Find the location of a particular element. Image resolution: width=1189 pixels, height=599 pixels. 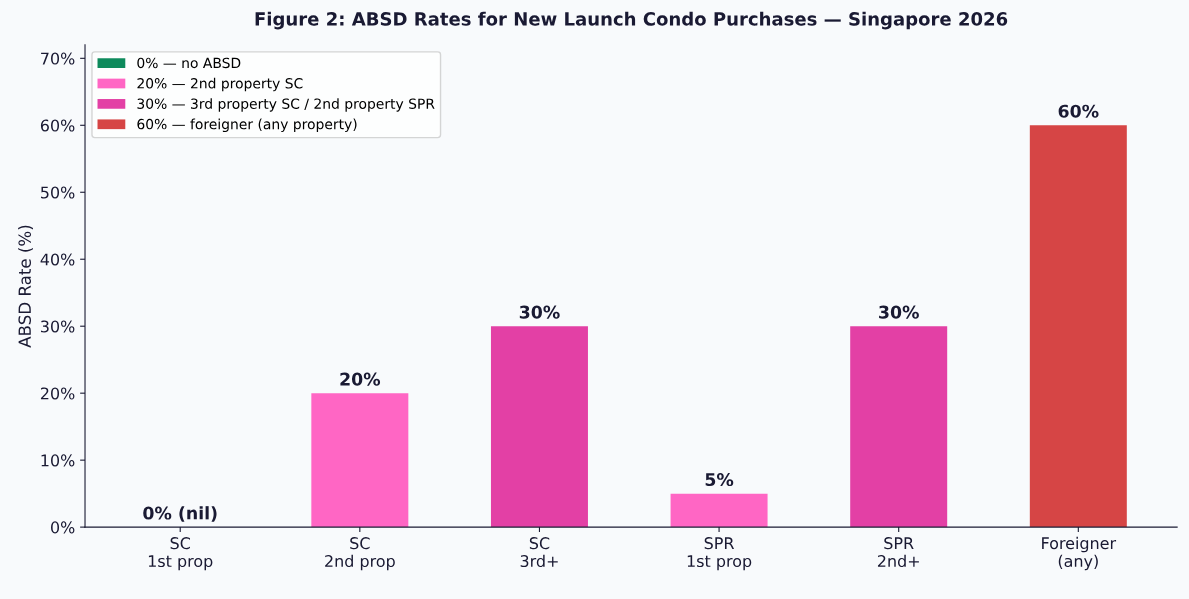

data-label: 20% is located at coordinates (360, 379).